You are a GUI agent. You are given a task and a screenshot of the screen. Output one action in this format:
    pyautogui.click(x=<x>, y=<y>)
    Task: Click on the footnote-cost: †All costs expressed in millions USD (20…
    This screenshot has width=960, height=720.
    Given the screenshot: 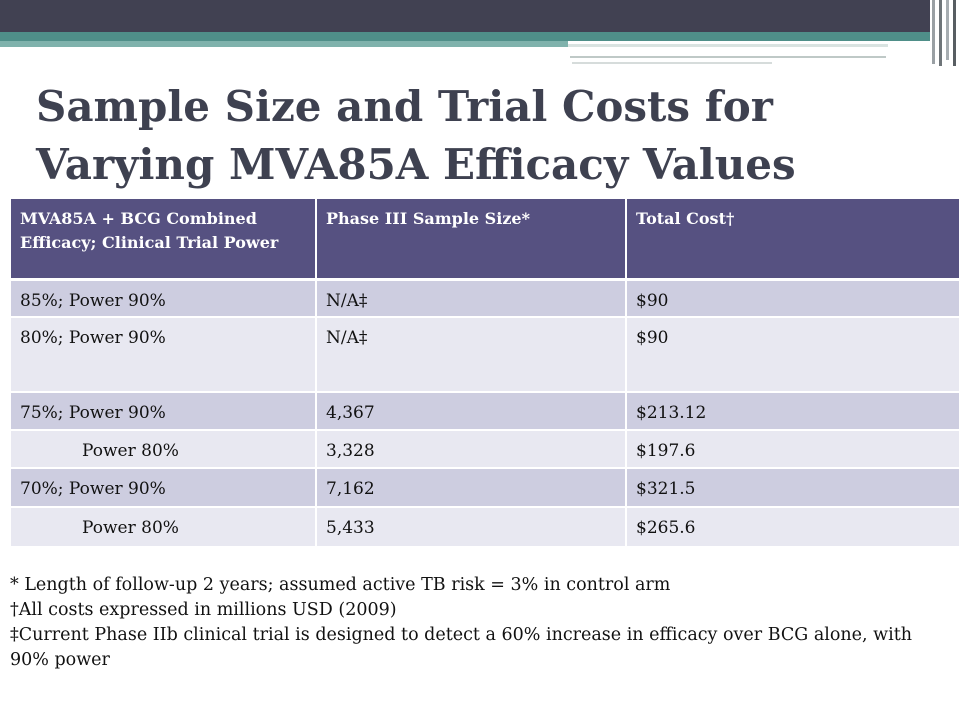 What is the action you would take?
    pyautogui.click(x=203, y=610)
    